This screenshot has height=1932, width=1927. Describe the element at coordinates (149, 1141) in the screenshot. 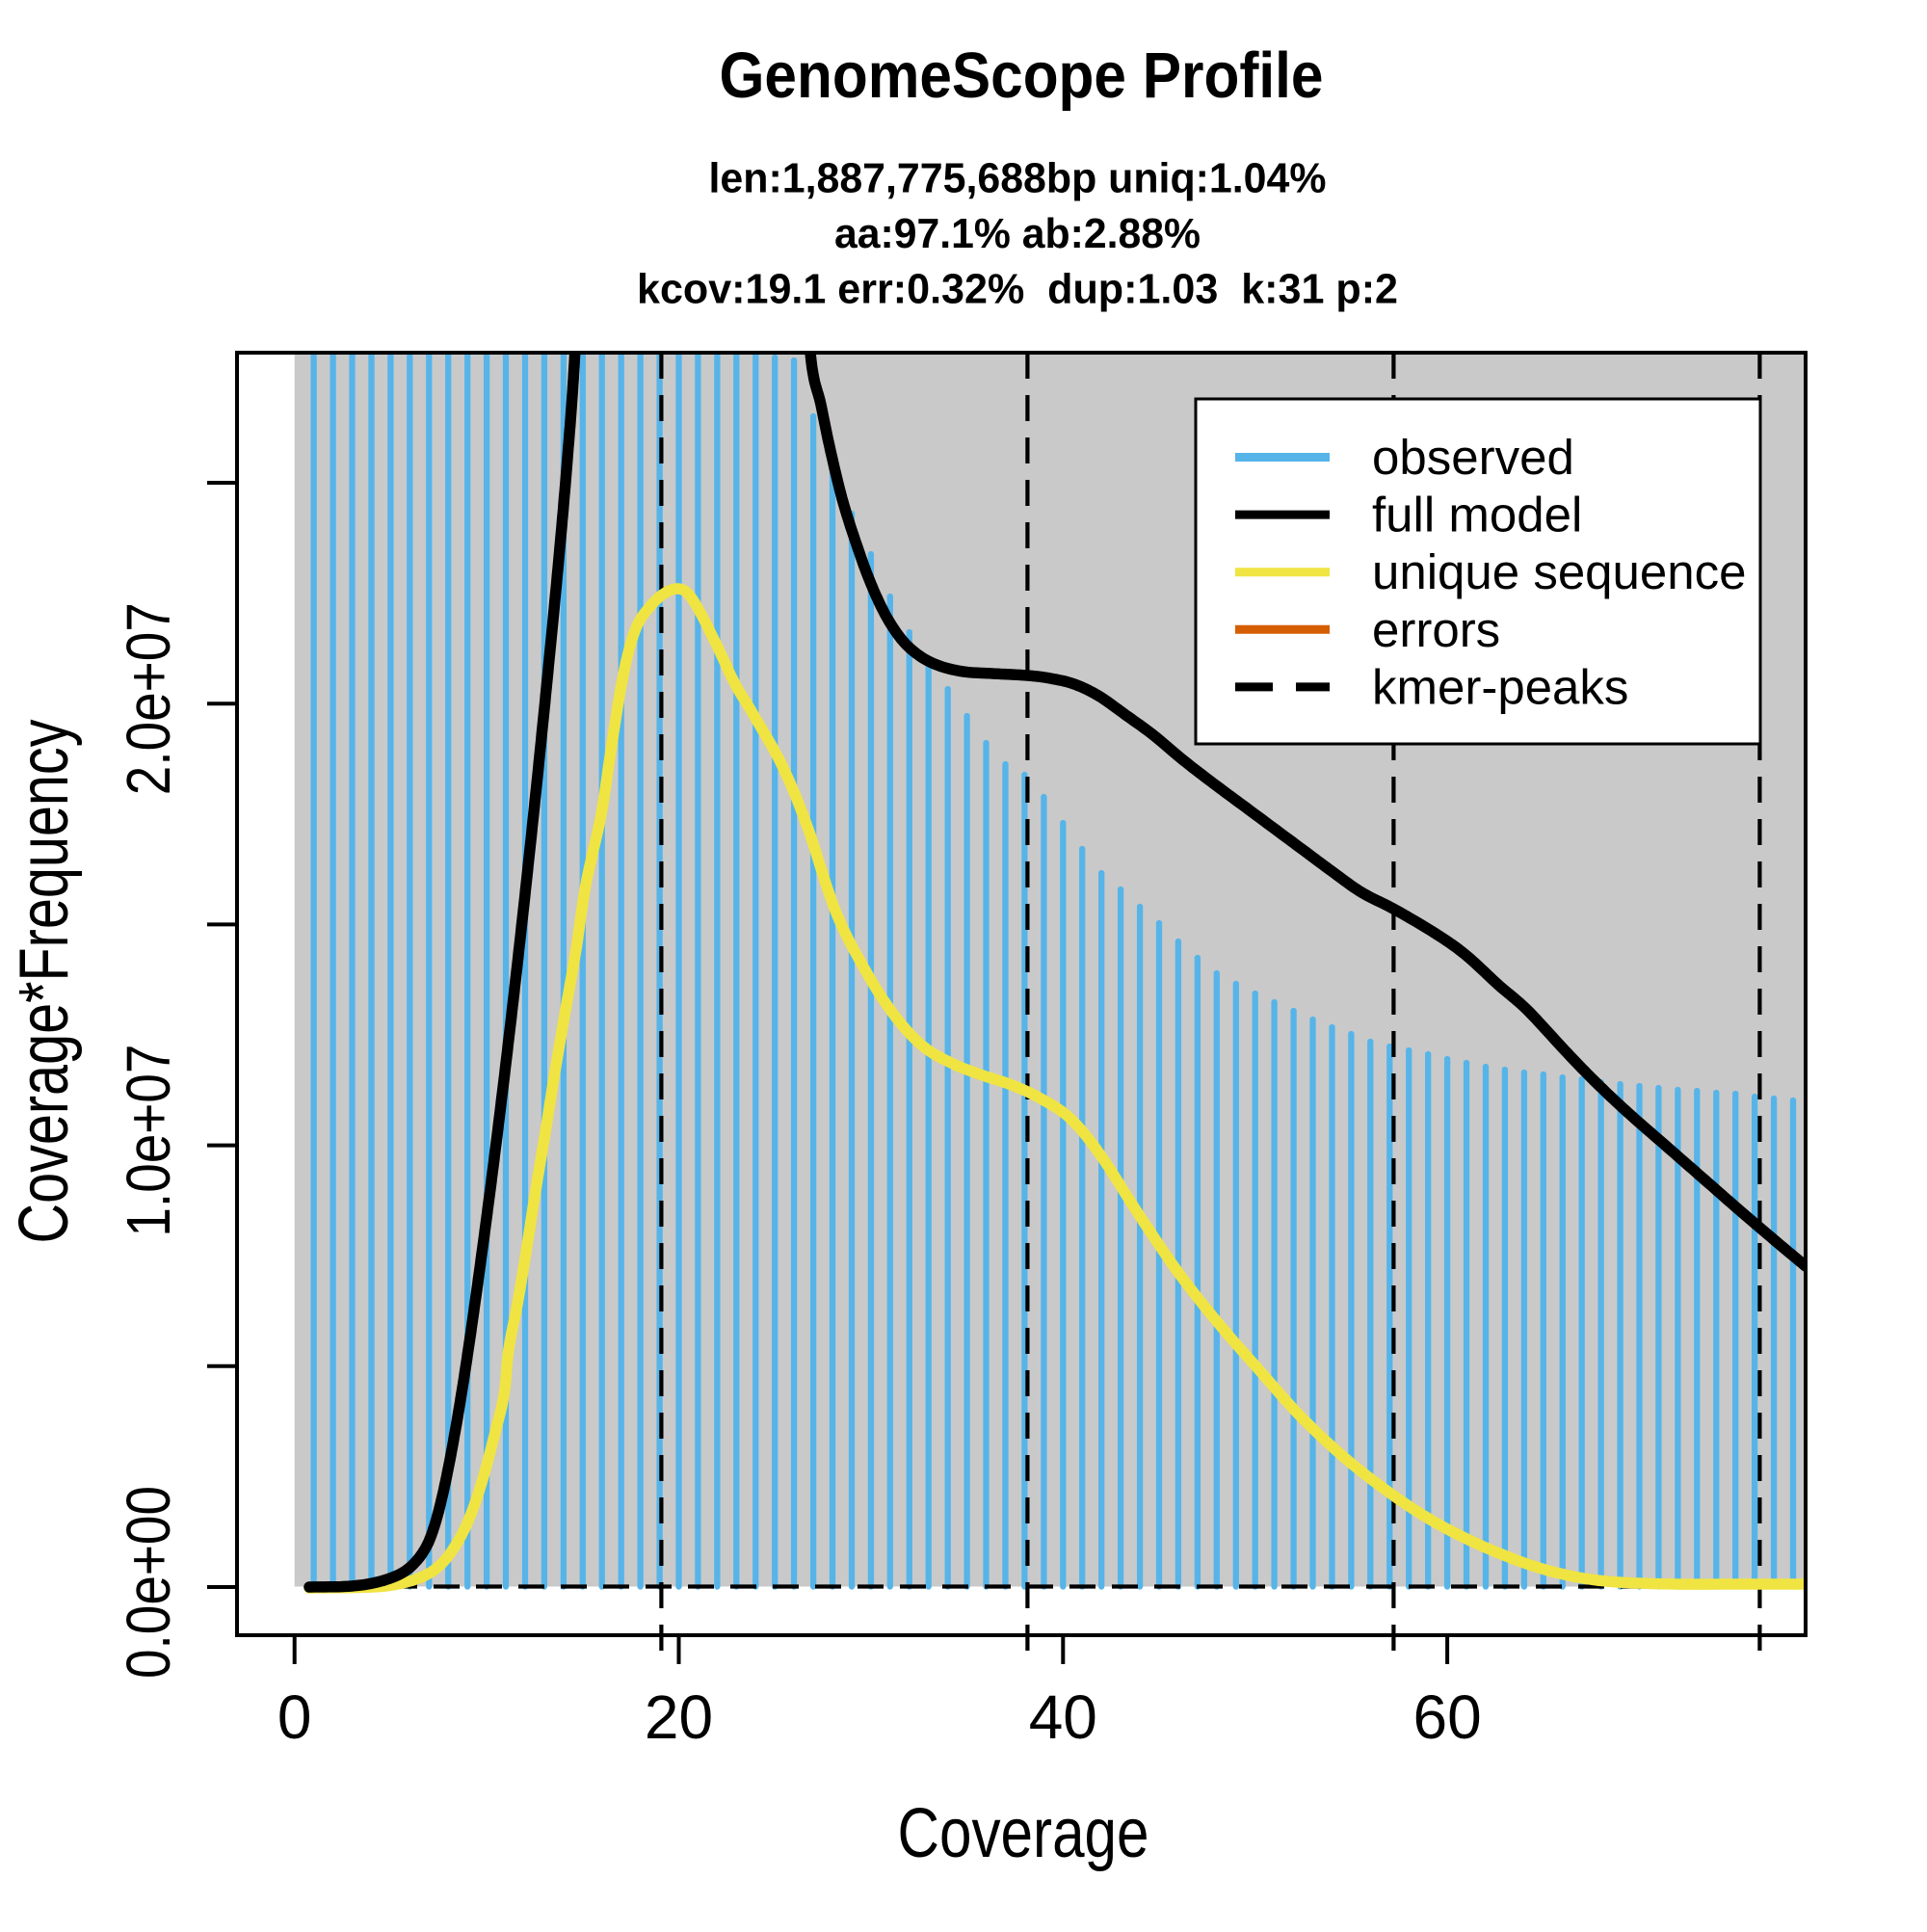

I see `svg-text: 1.0e+07` at that location.